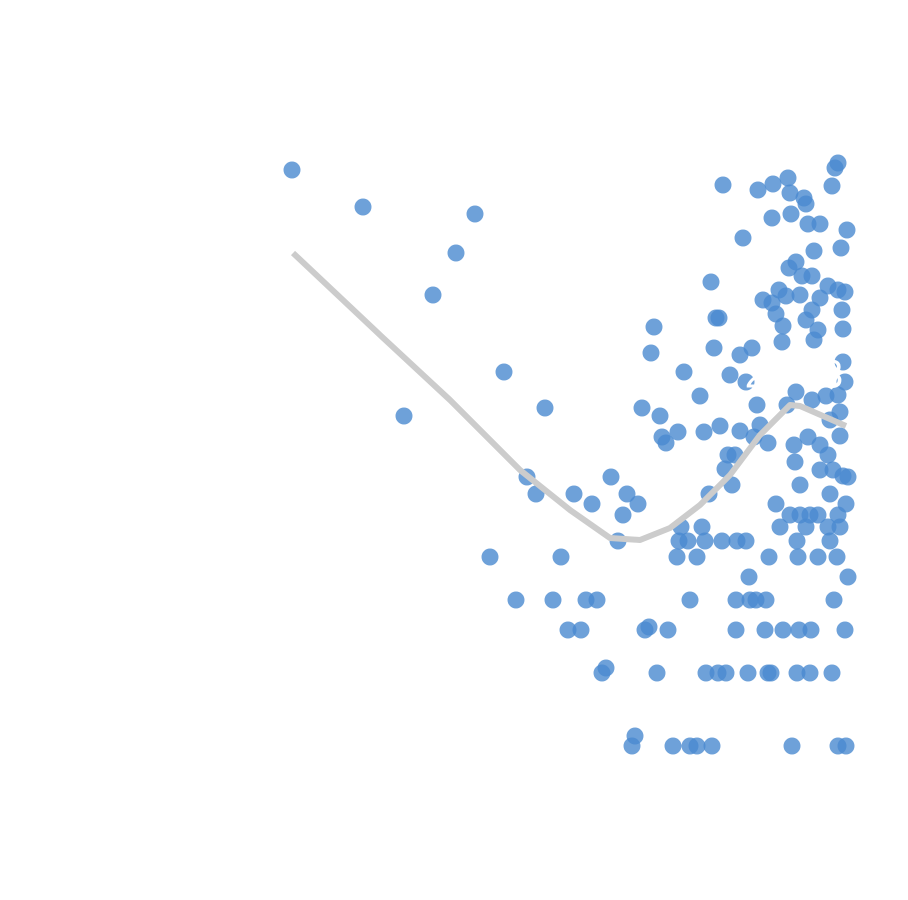 The width and height of the screenshot is (908, 900). Describe the element at coordinates (832, 375) in the screenshot. I see `annotation: 3` at that location.